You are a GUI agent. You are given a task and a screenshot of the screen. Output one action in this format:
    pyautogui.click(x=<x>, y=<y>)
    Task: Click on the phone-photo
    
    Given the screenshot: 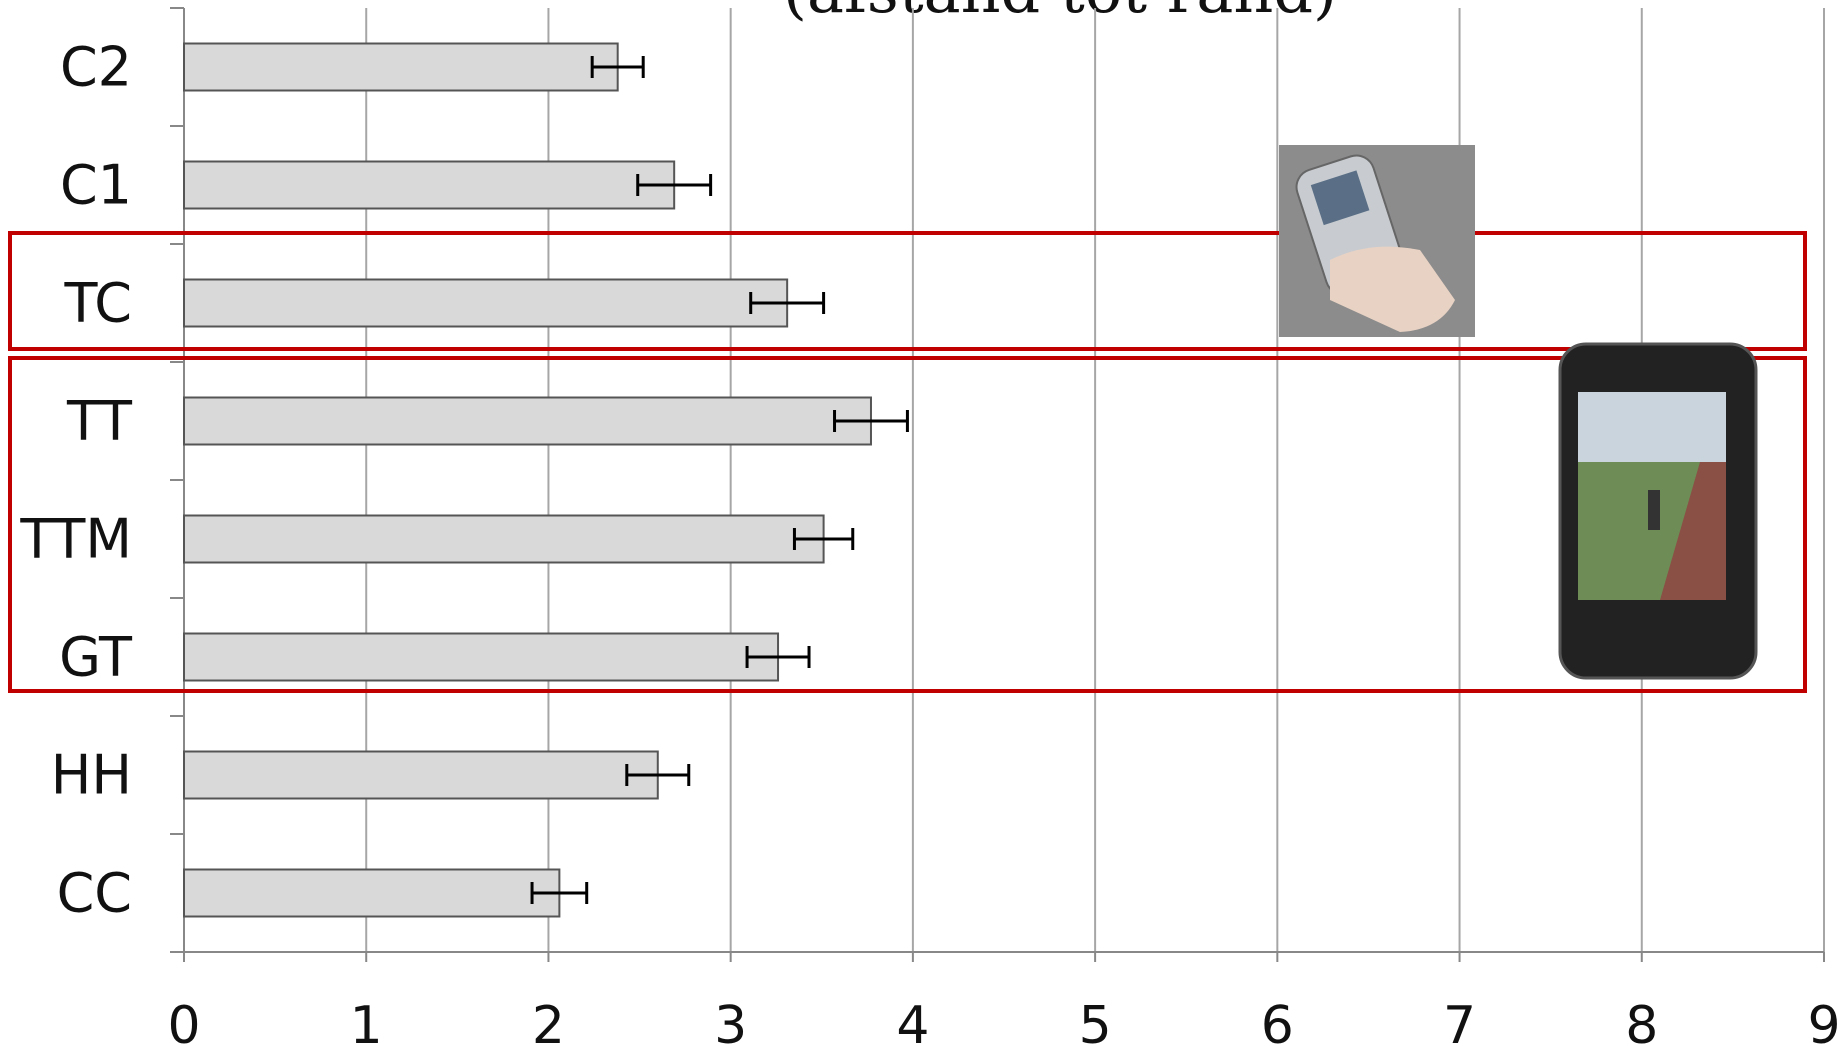 What is the action you would take?
    pyautogui.click(x=1377, y=241)
    